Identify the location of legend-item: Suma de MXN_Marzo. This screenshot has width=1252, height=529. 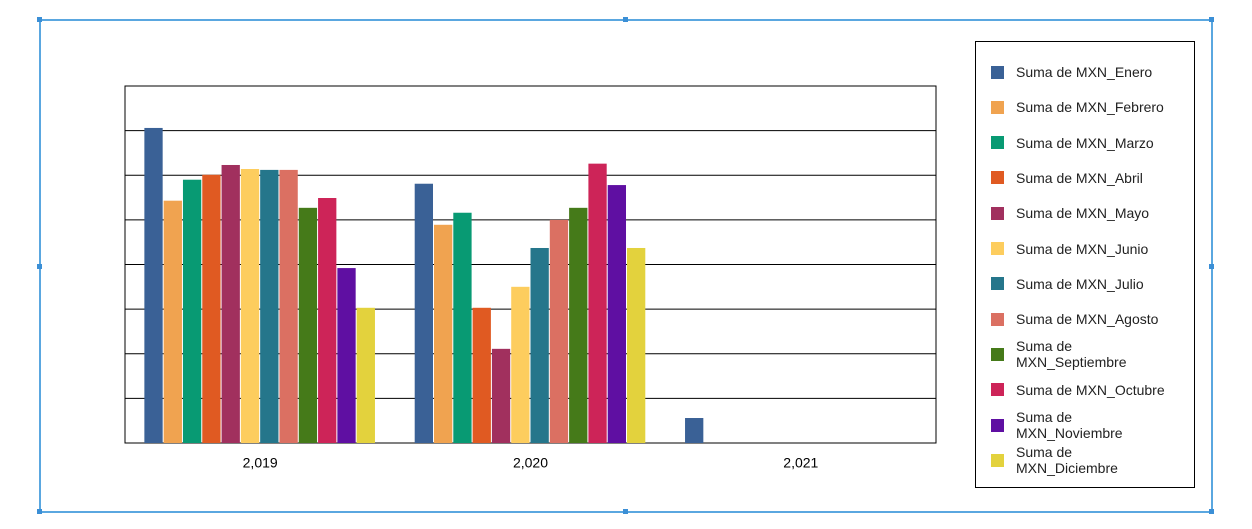
(1083, 143).